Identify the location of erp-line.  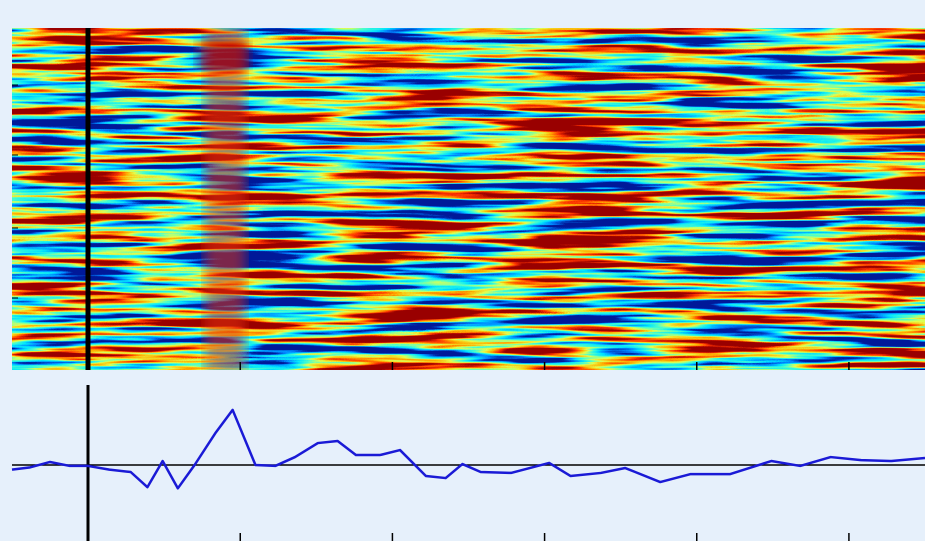
(468, 449).